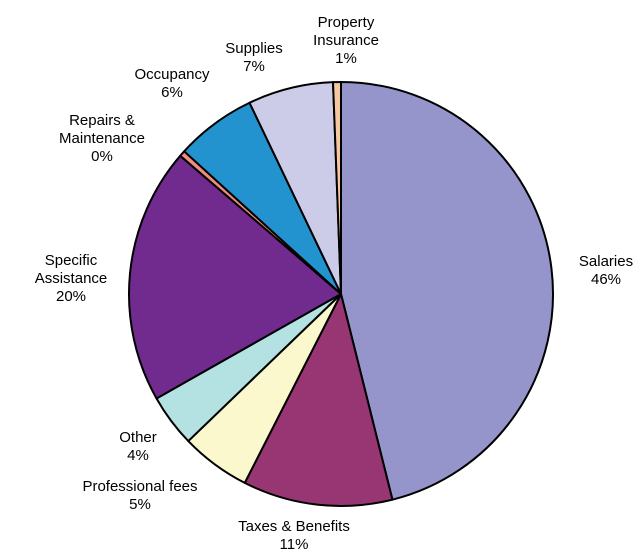 Image resolution: width=637 pixels, height=558 pixels. I want to click on slice-percent-label: 4%, so click(138, 455).